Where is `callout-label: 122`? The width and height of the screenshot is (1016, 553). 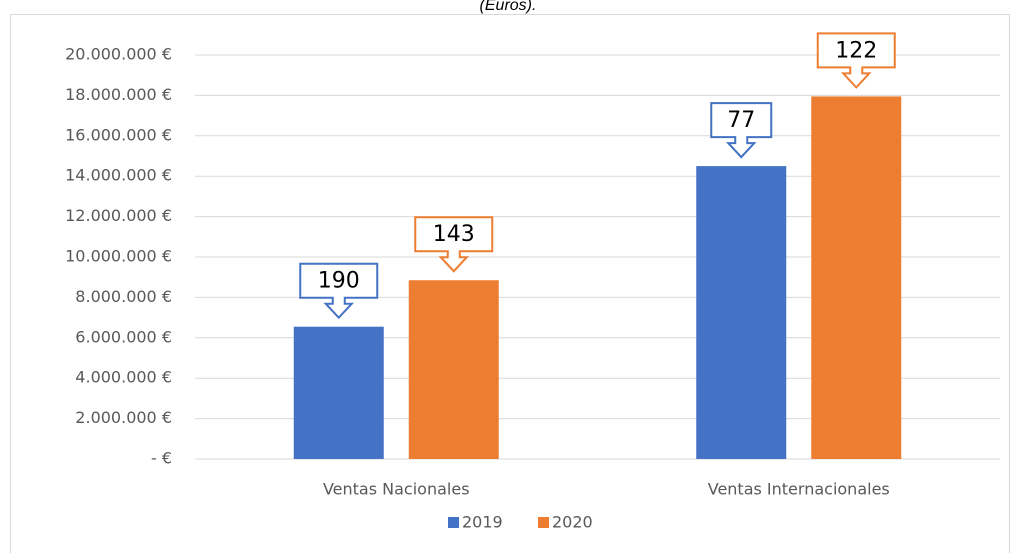 callout-label: 122 is located at coordinates (856, 50).